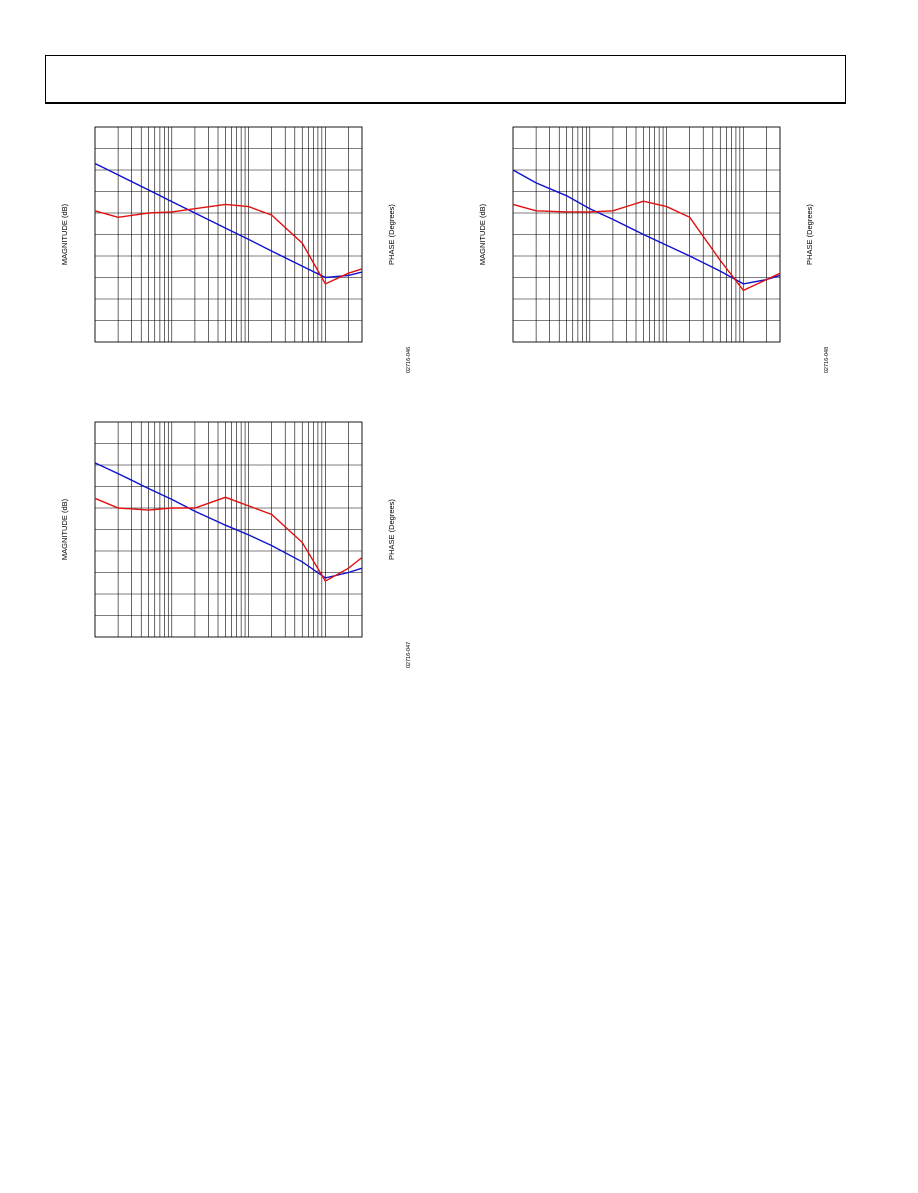 This screenshot has width=918, height=1193. What do you see at coordinates (409, 360) in the screenshot?
I see `figure-code: 02716-046` at bounding box center [409, 360].